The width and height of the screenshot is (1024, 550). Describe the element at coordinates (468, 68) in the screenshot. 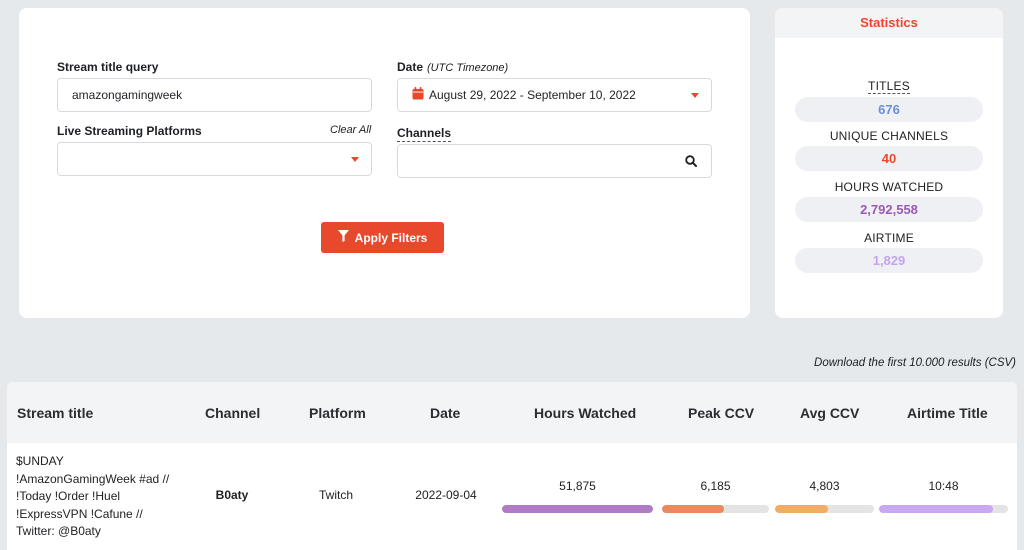

I see `date-timezone-note: (UTC Timezone)` at that location.